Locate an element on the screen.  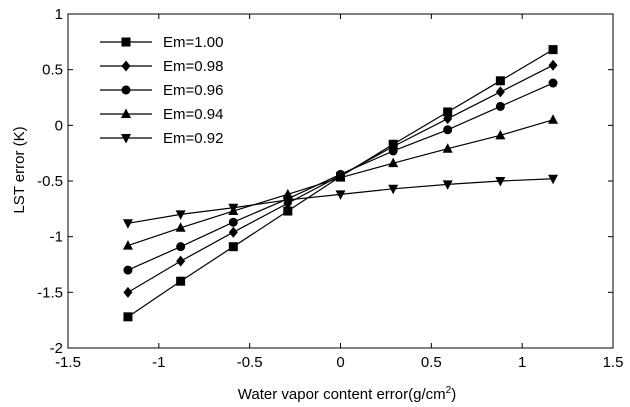
x-tick-label: -1.5 is located at coordinates (68, 362).